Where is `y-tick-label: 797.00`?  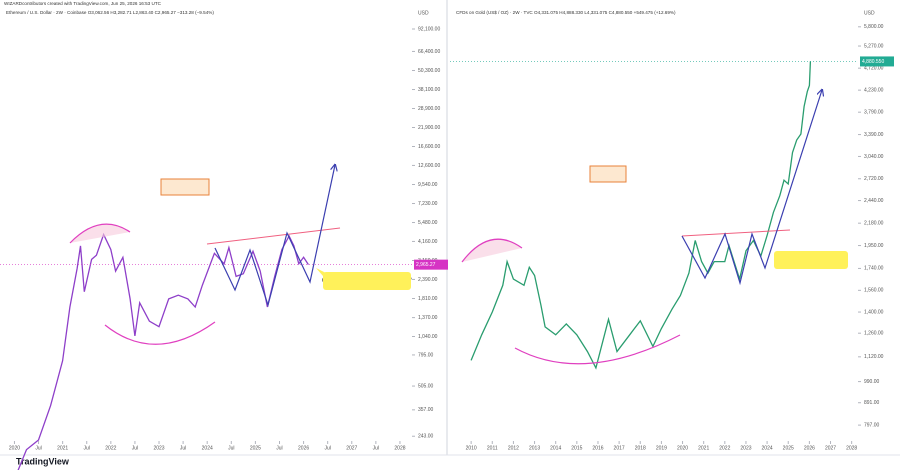
y-tick-label: 797.00 is located at coordinates (872, 425).